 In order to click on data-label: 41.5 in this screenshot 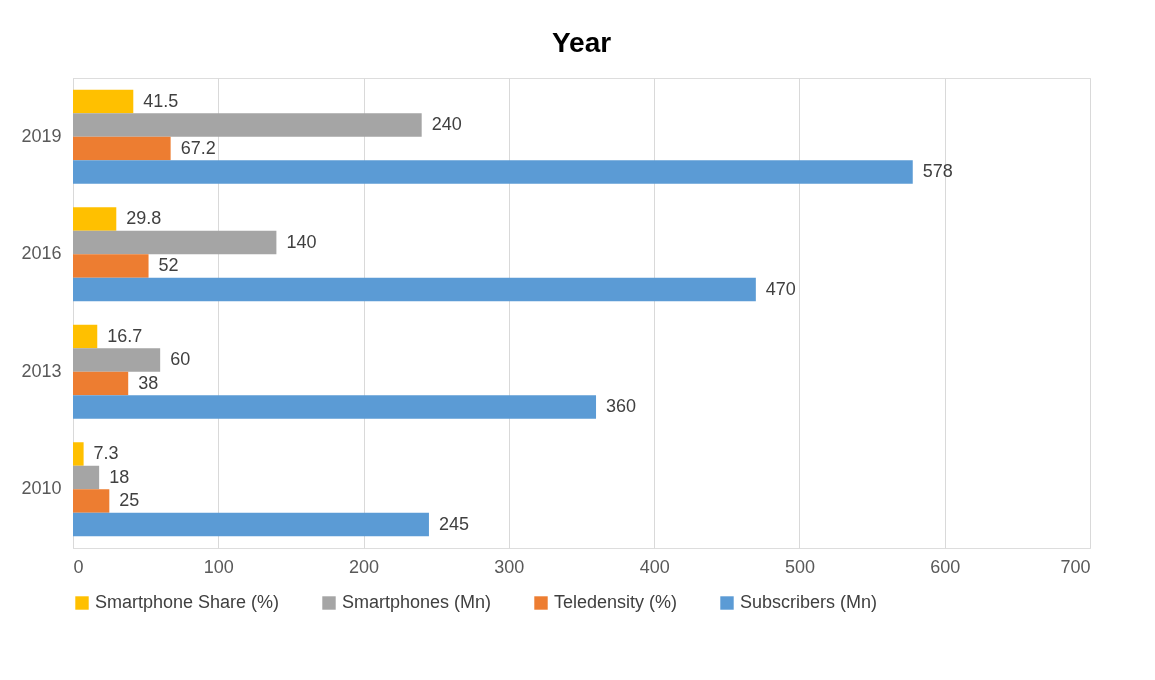, I will do `click(161, 100)`.